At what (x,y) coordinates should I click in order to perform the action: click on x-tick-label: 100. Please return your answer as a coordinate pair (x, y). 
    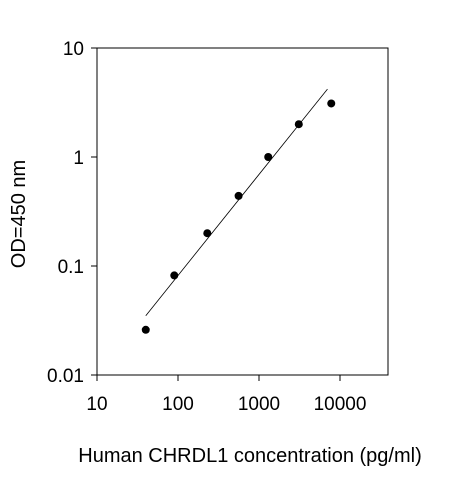
    Looking at the image, I should click on (178, 404).